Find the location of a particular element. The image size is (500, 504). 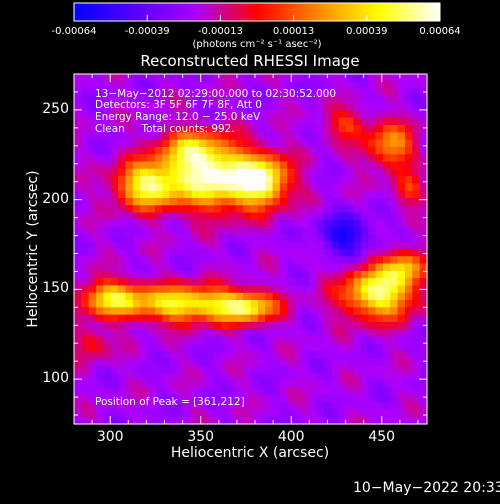

colorbar-tick-label: 0.00013 is located at coordinates (293, 31).